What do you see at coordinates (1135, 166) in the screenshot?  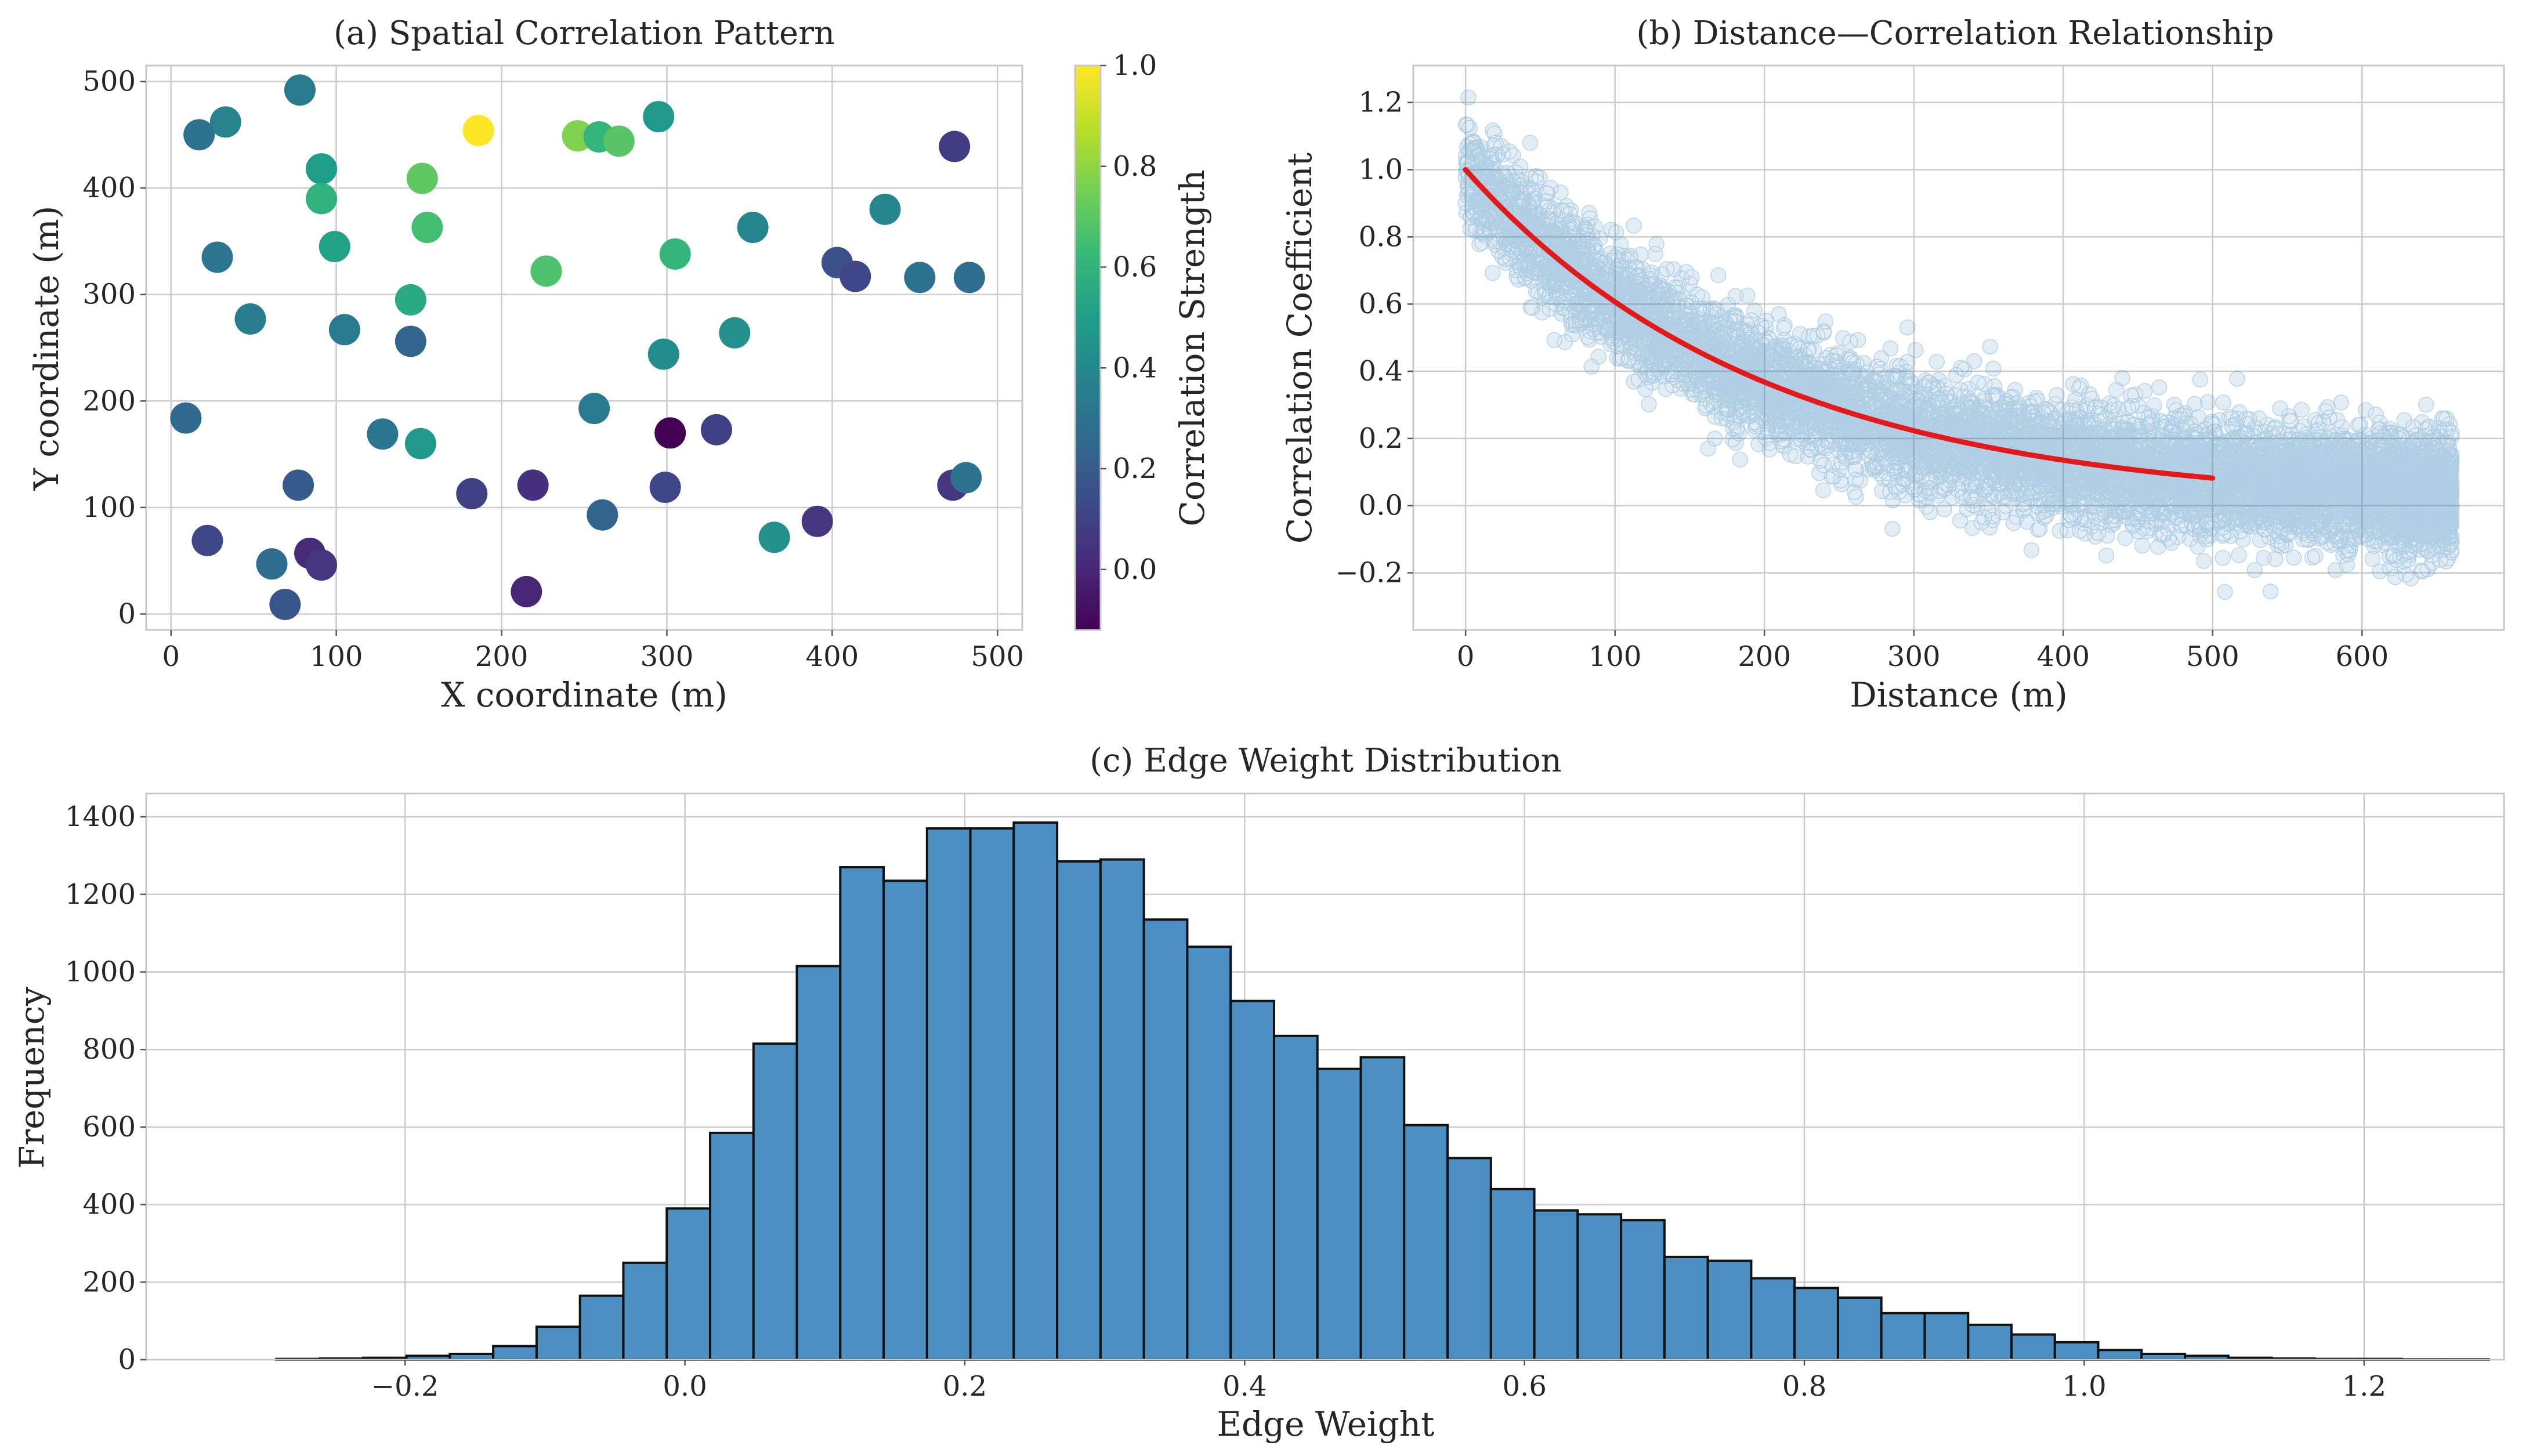 I see `colorbar-tick-label: 0.8` at bounding box center [1135, 166].